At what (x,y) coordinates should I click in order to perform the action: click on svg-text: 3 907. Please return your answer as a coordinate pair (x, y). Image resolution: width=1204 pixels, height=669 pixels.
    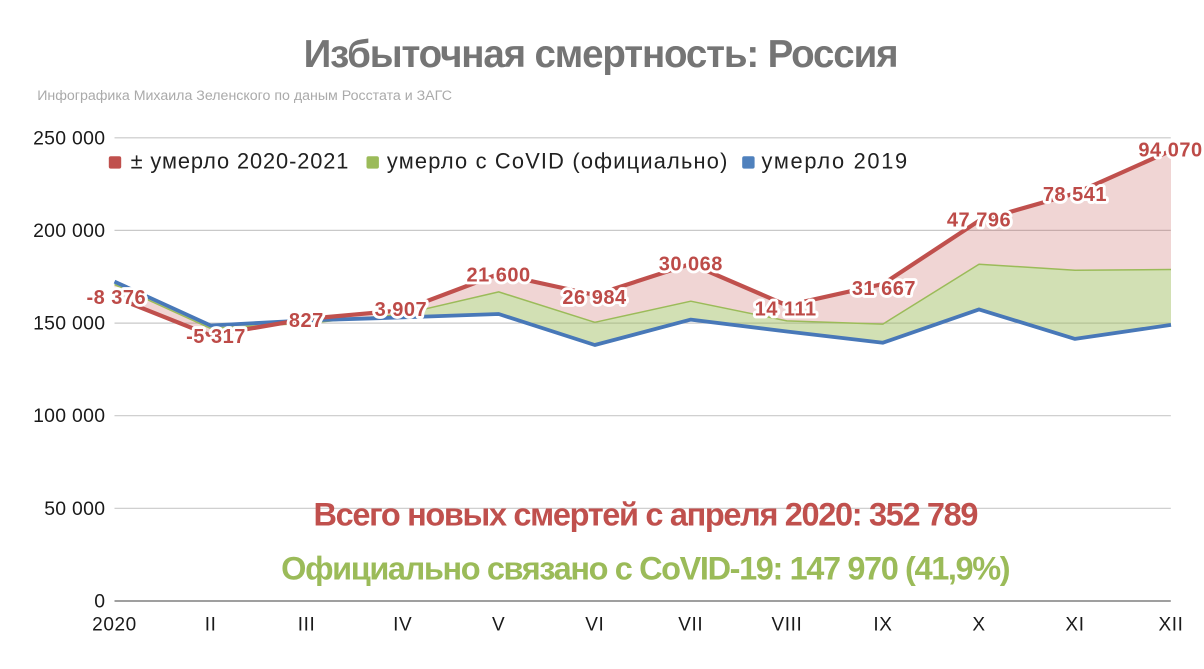
    Looking at the image, I should click on (401, 310).